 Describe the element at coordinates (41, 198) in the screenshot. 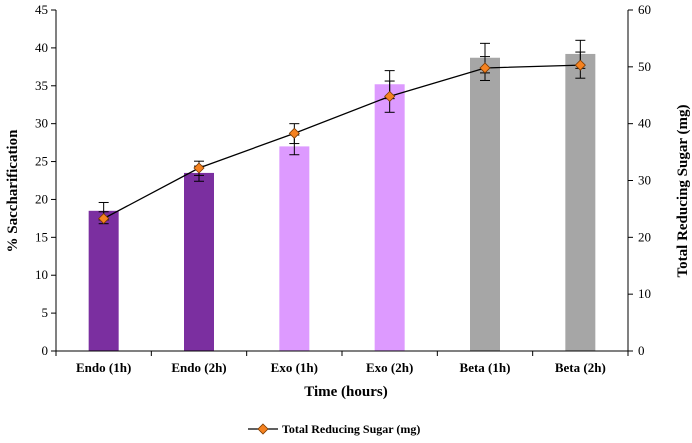

I see `y-left-tick-label-4: 20` at that location.